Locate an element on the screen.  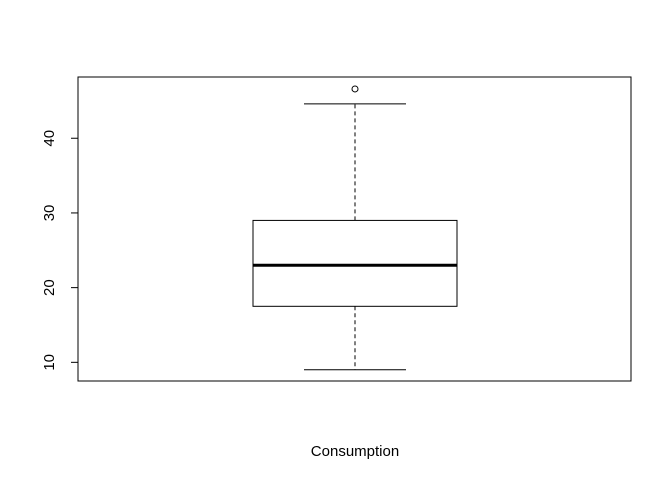
y-tick-label-30: 30 is located at coordinates (49, 213).